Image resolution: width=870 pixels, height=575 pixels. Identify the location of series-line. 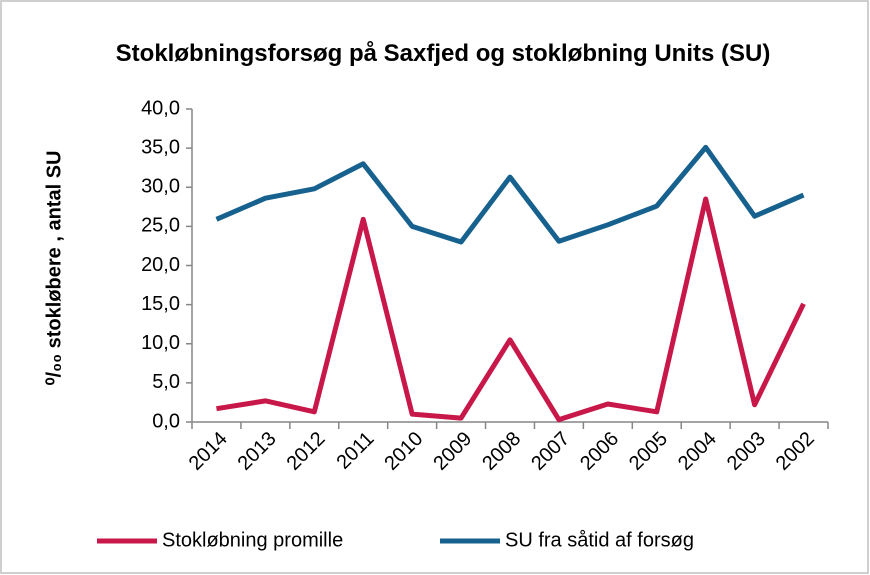
(510, 194).